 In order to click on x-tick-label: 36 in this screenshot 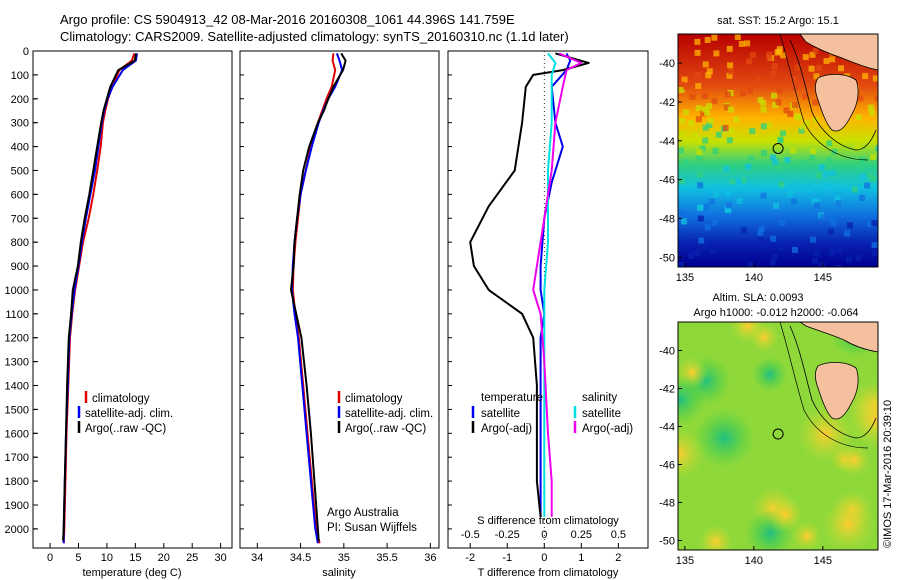, I will do `click(430, 558)`.